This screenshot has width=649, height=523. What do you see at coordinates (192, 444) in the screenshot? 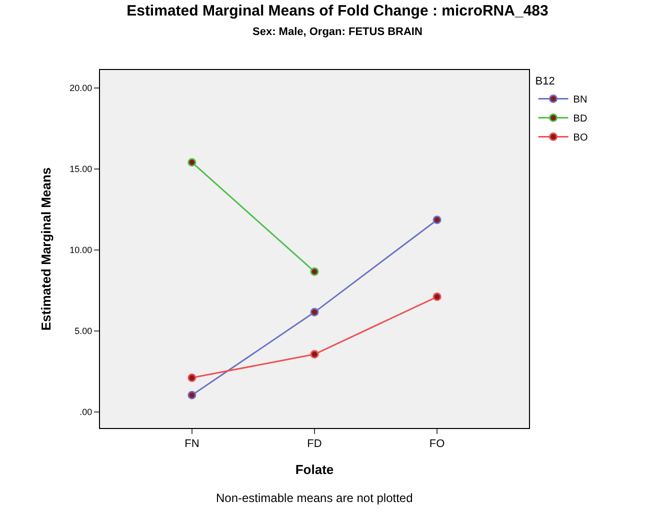
I see `x-tick-label: FN` at bounding box center [192, 444].